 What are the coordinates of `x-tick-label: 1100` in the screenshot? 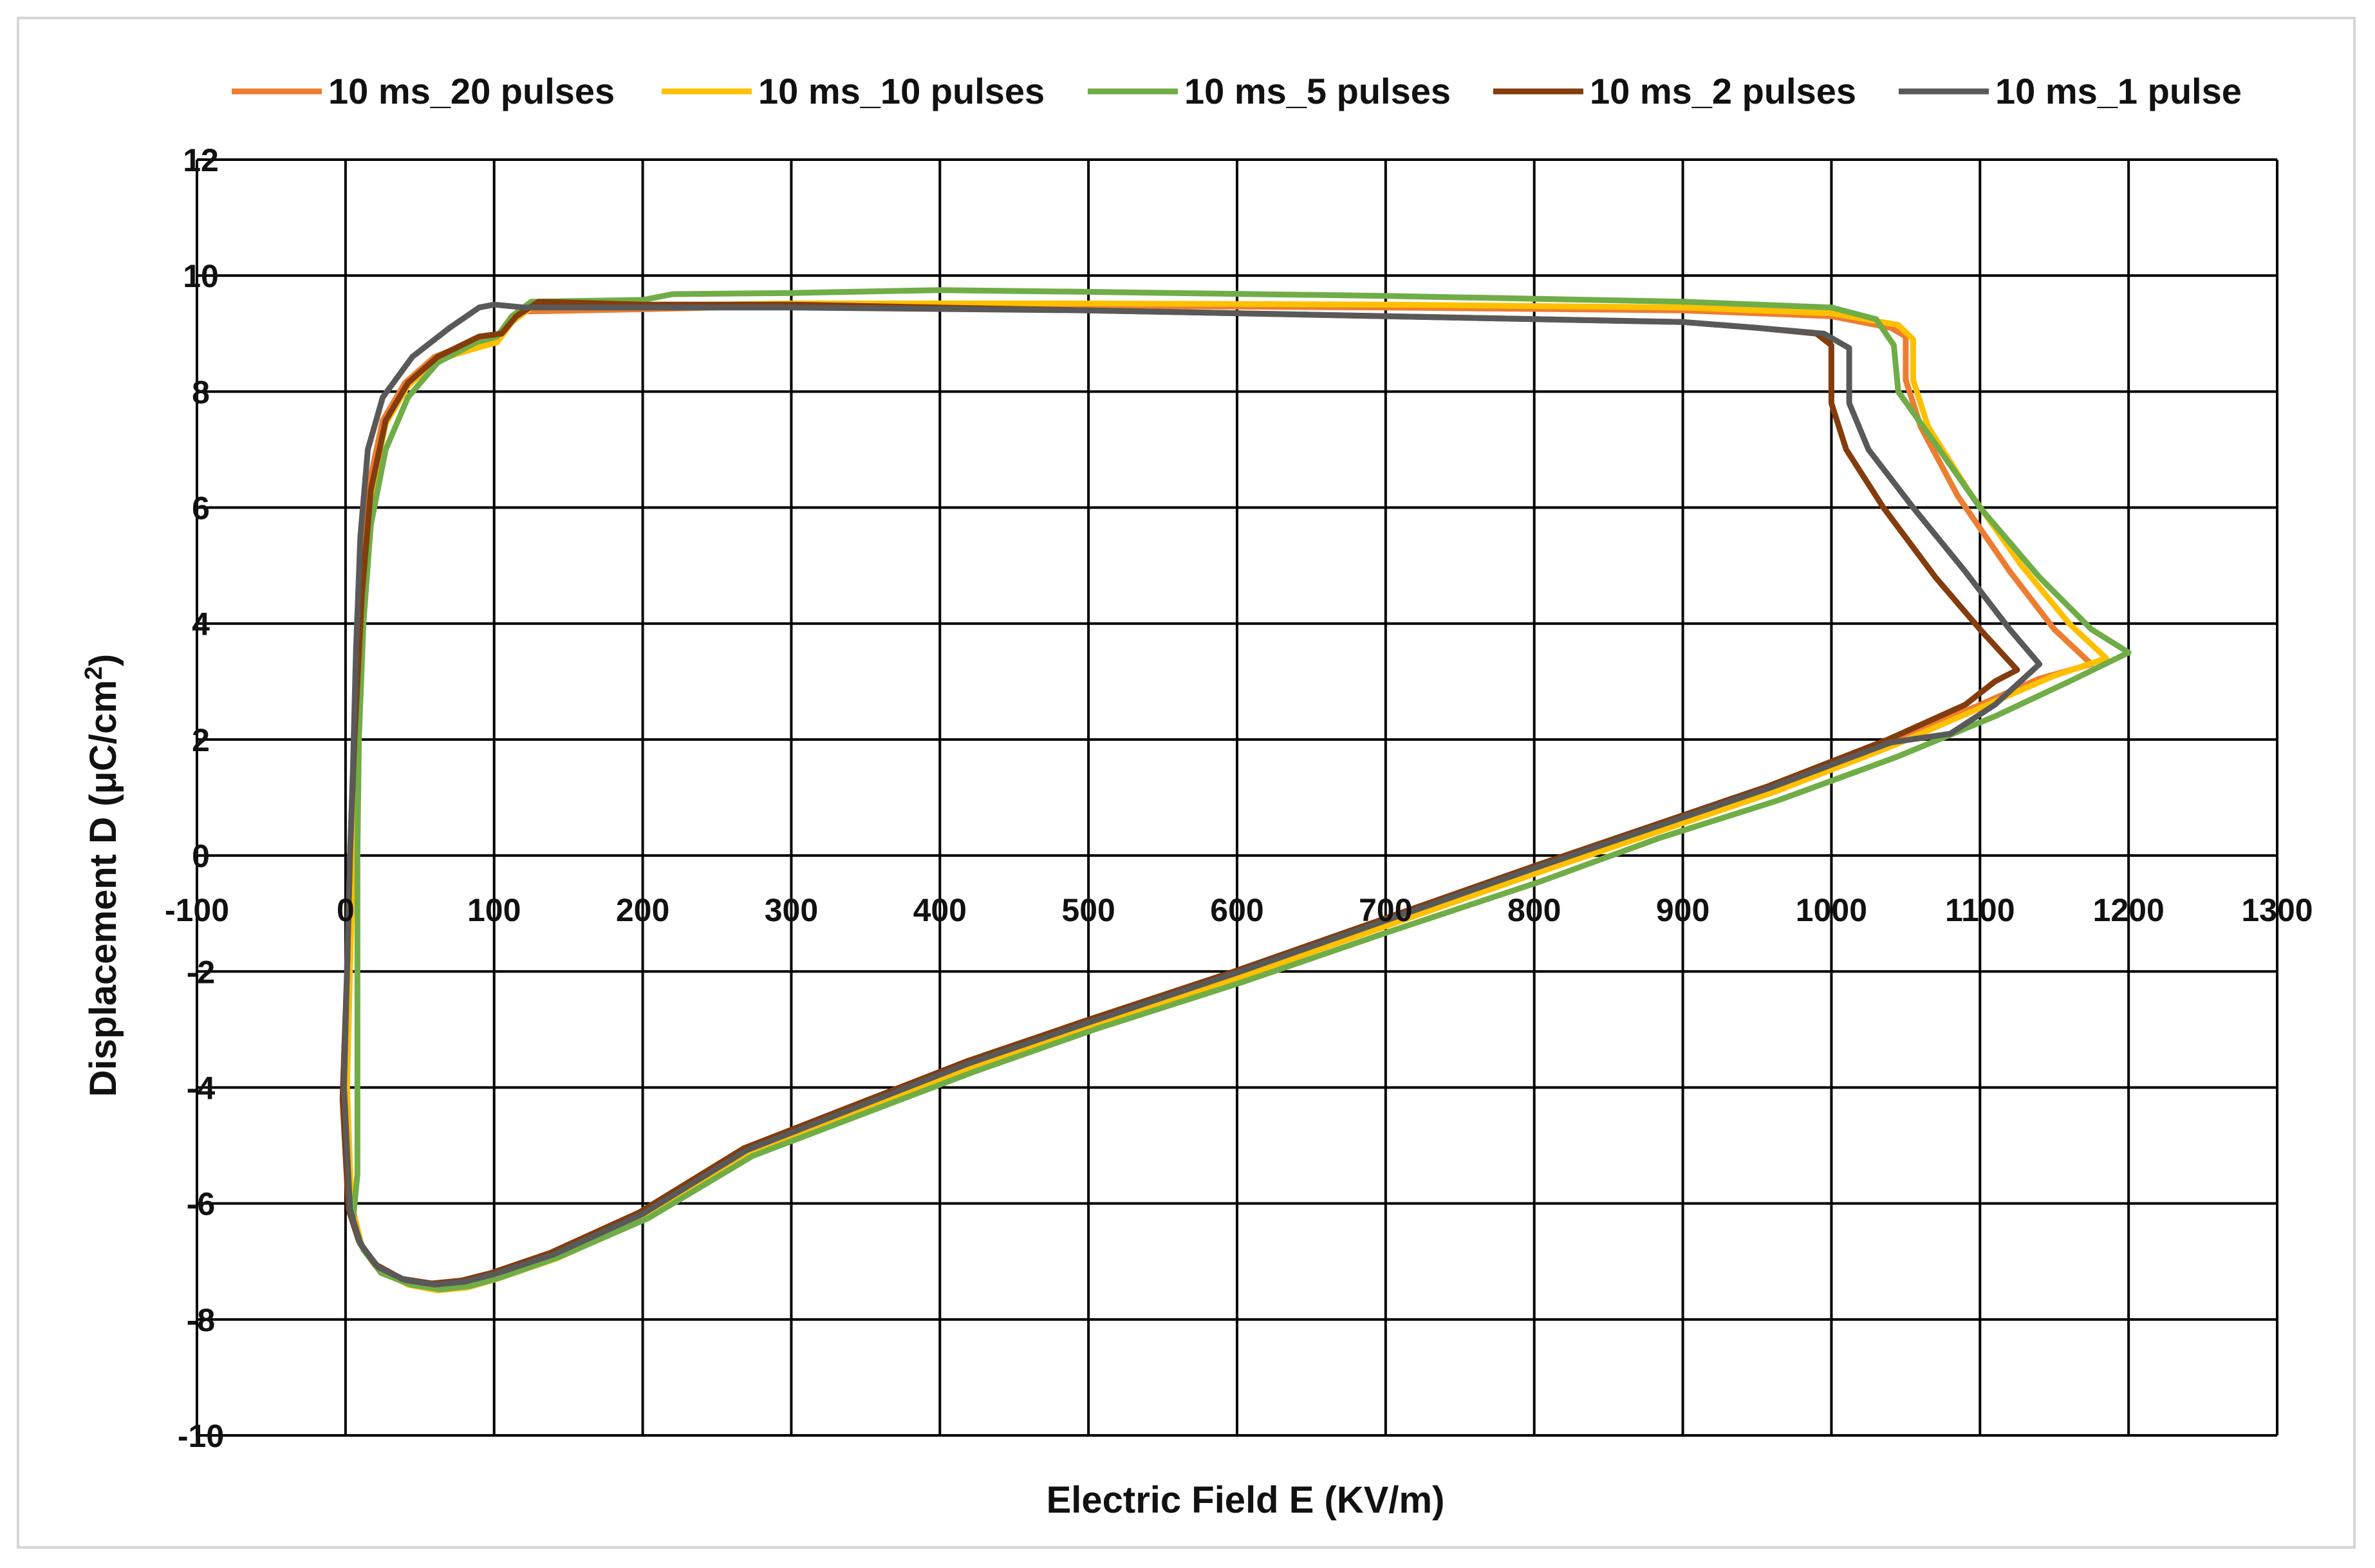 It's located at (1980, 910).